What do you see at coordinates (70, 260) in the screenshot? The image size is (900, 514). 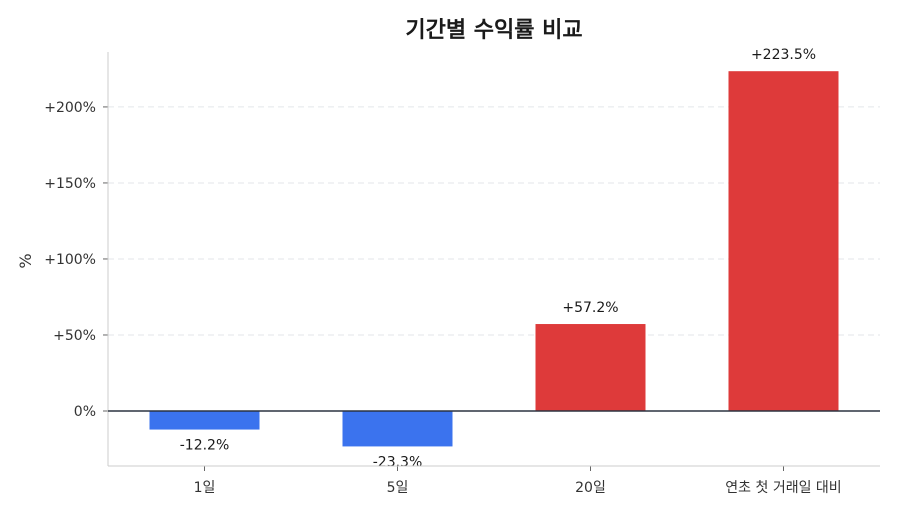 I see `y-tick-label: +100%` at bounding box center [70, 260].